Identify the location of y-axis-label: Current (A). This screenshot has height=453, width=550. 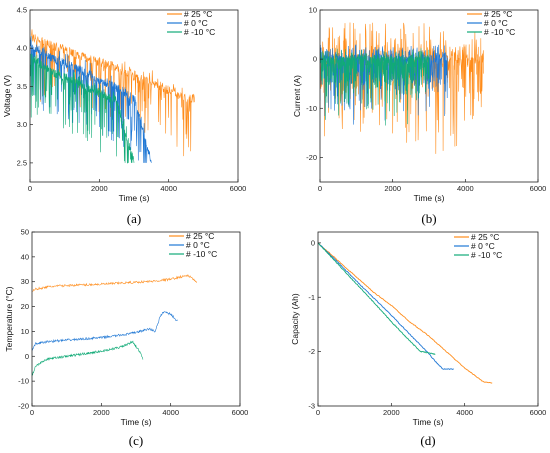
(297, 96).